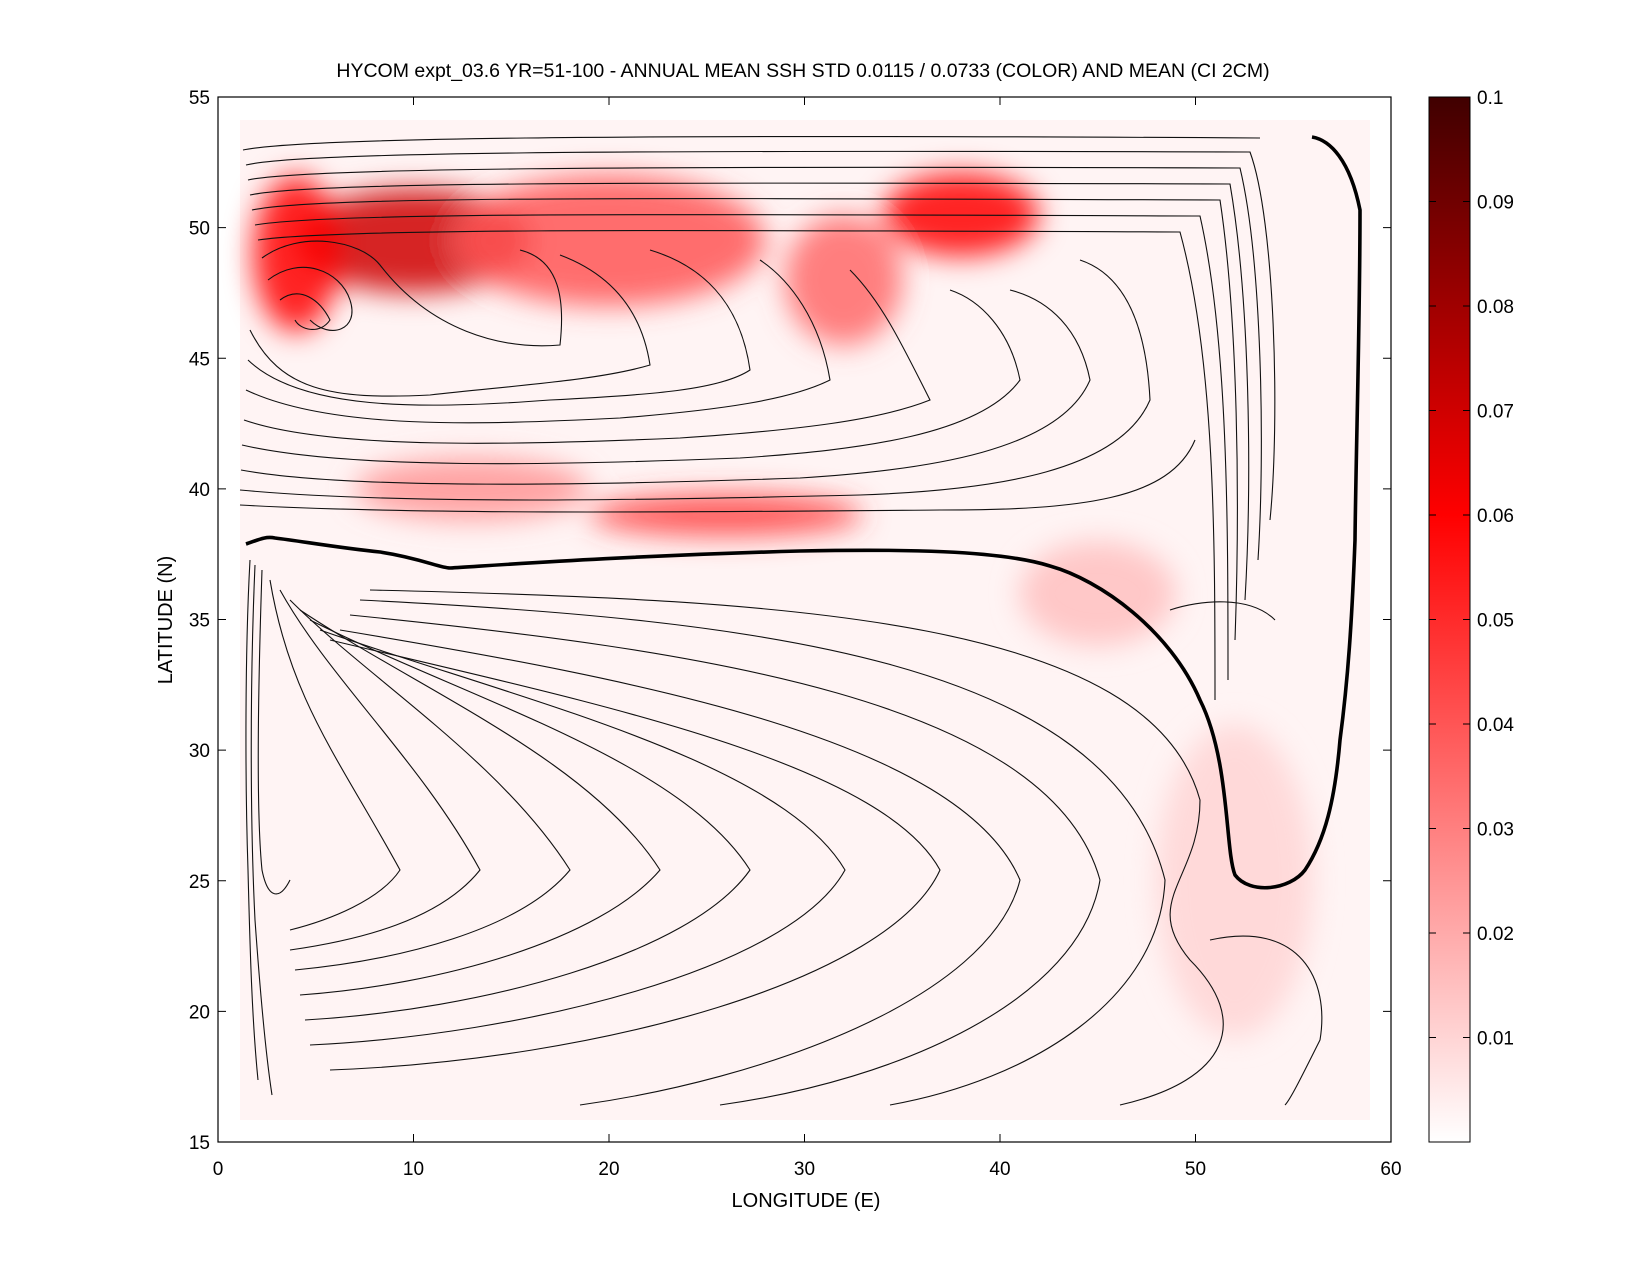 This screenshot has height=1275, width=1650. Describe the element at coordinates (199, 359) in the screenshot. I see `y-tick-label: 45` at that location.